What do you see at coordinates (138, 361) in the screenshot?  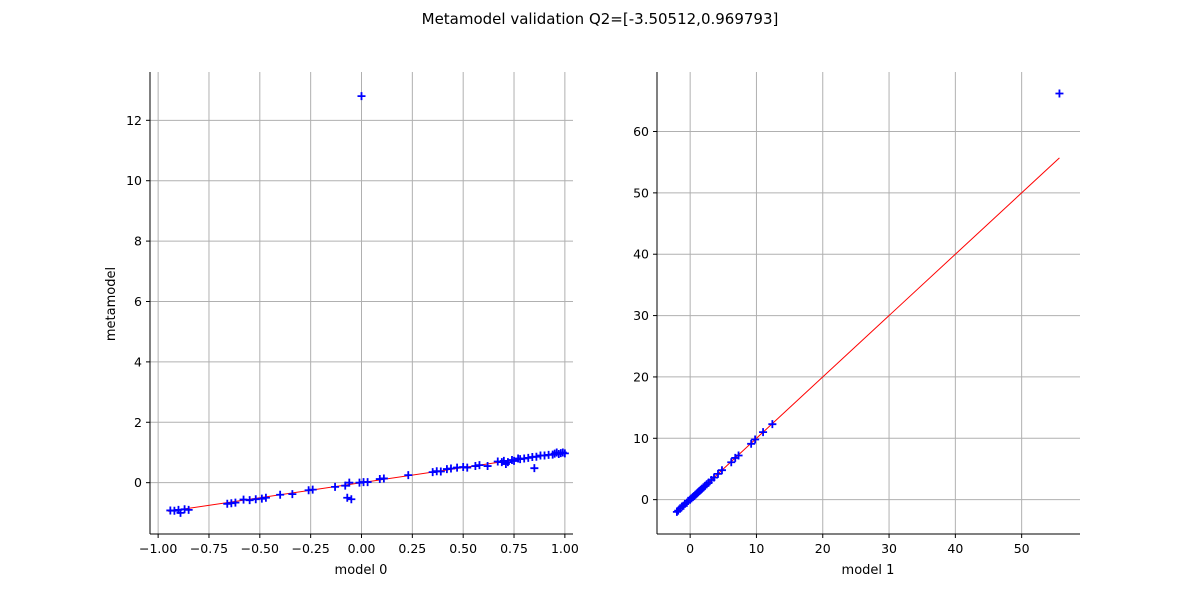 I see `left-y-tick-label: 4` at bounding box center [138, 361].